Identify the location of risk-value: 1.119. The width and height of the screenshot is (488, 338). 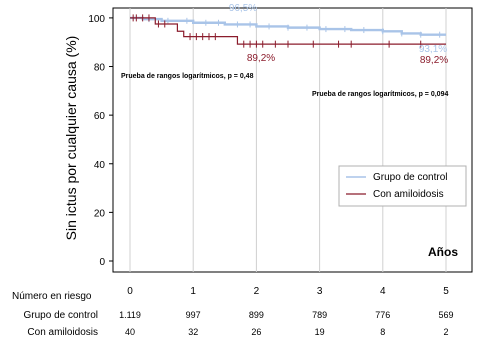
(130, 315).